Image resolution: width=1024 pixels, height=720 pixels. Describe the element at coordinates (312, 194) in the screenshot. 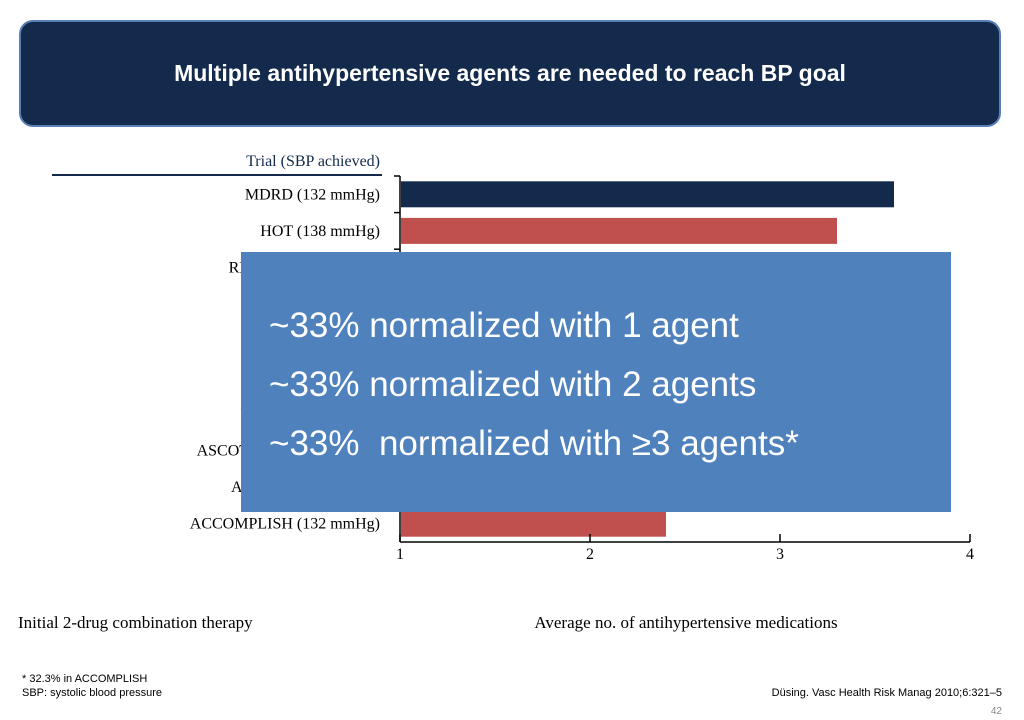

I see `category-label: MDRD (132 mmHg)` at that location.